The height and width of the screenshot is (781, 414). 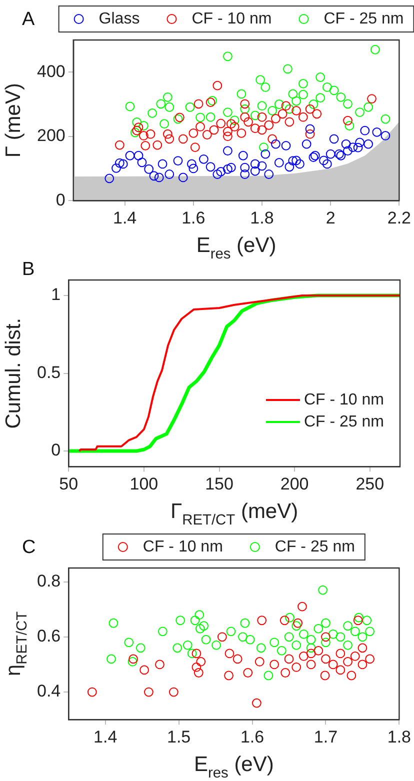 I want to click on y-tick-label: 0.6, so click(x=48, y=636).